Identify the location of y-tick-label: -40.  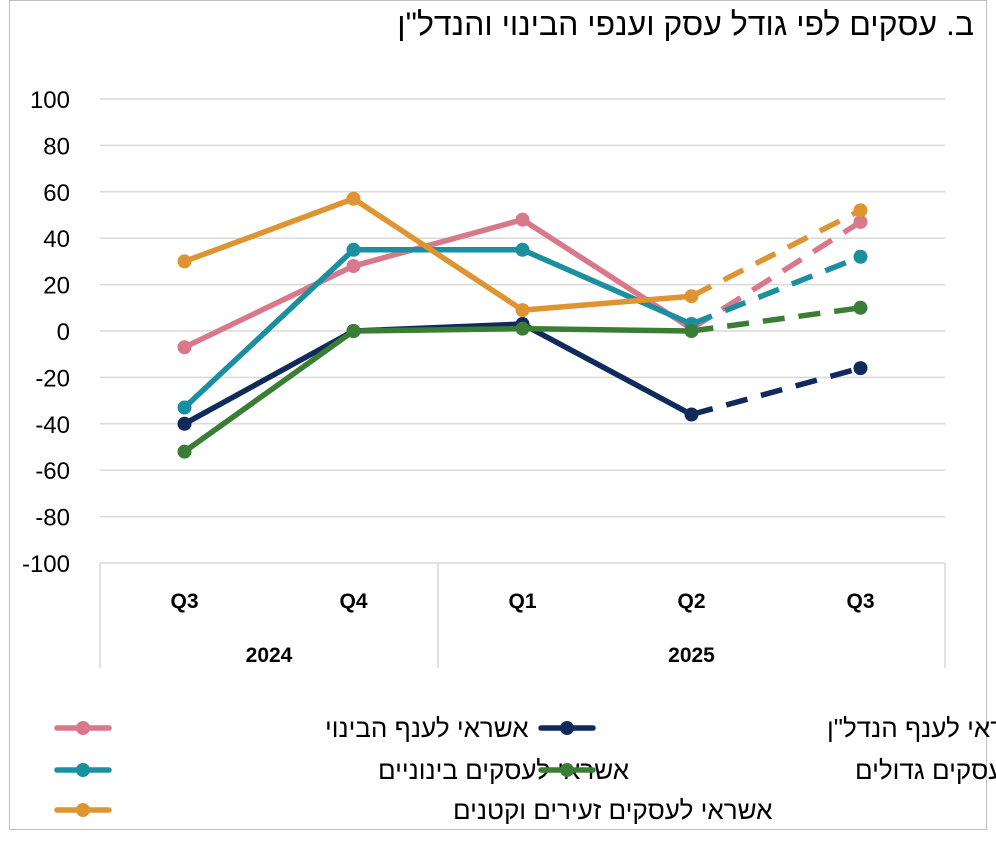
(52, 425).